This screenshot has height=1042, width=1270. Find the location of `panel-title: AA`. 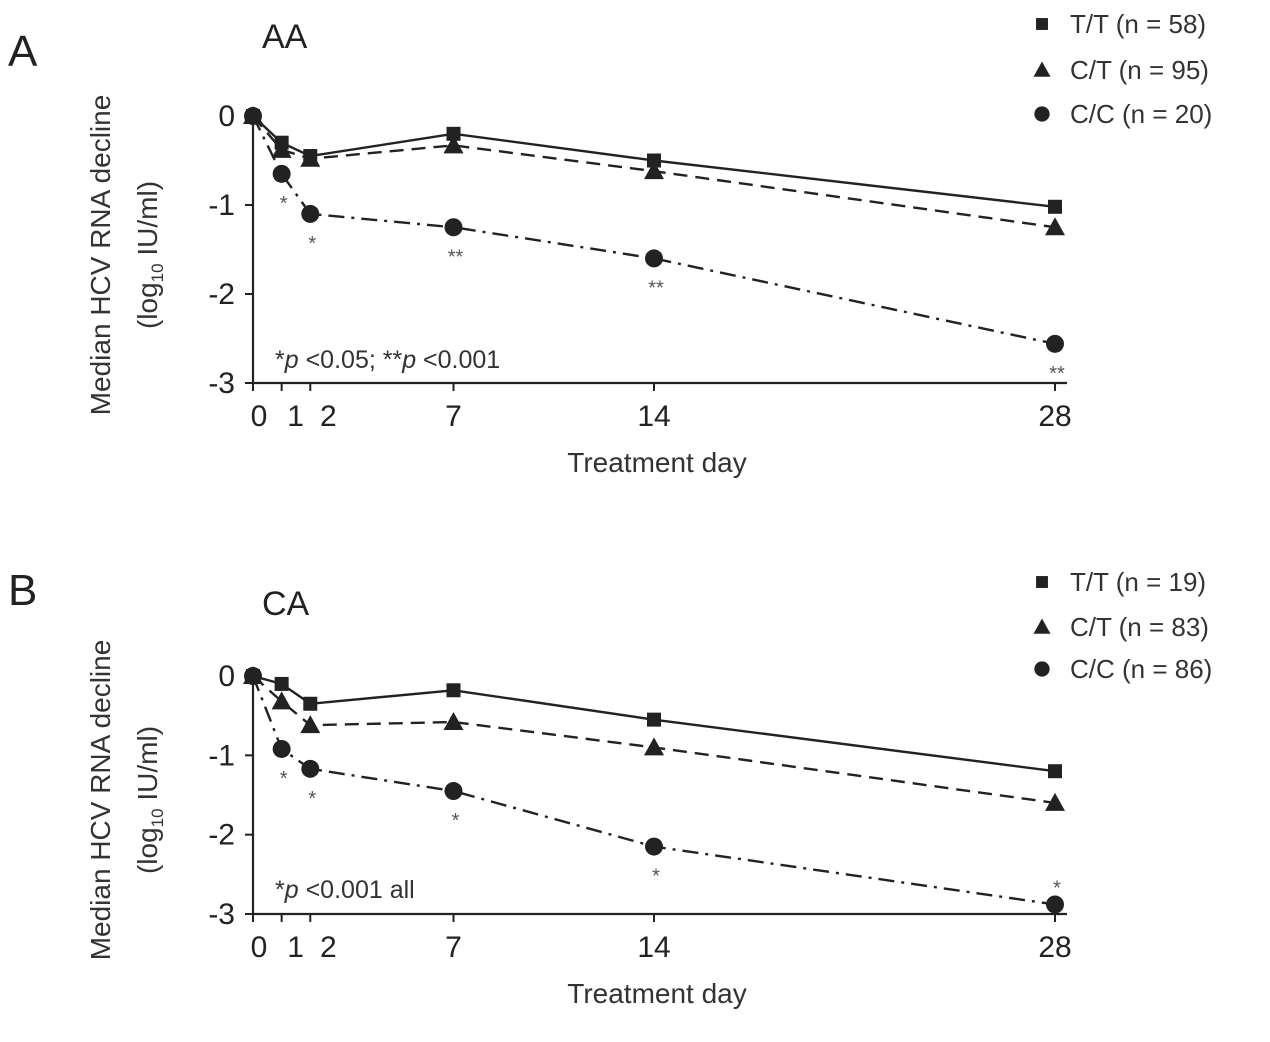

panel-title: AA is located at coordinates (285, 37).